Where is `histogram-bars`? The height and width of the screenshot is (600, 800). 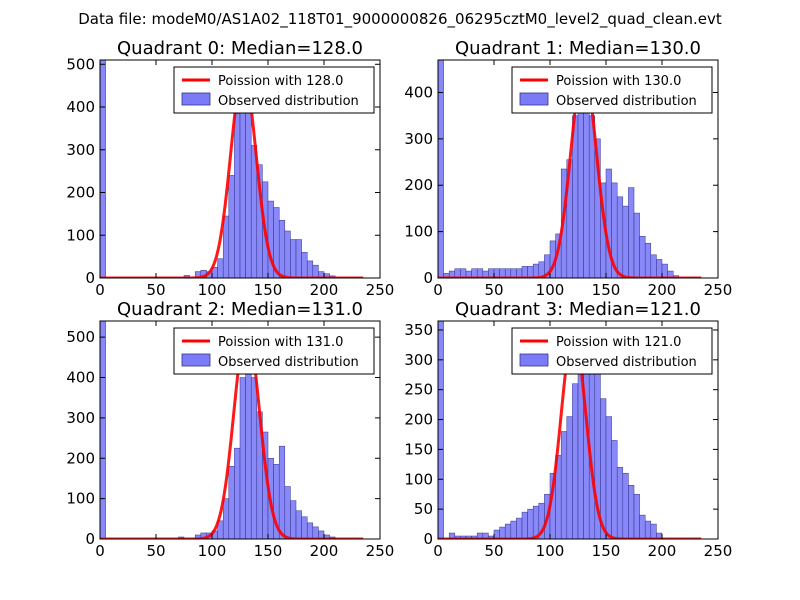
histogram-bars is located at coordinates (550, 430).